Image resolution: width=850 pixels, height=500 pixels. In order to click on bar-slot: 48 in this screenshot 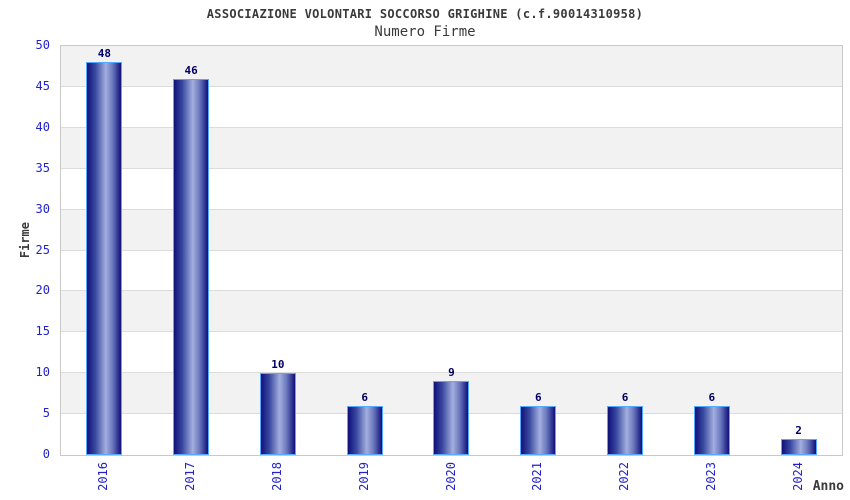, I will do `click(104, 250)`.